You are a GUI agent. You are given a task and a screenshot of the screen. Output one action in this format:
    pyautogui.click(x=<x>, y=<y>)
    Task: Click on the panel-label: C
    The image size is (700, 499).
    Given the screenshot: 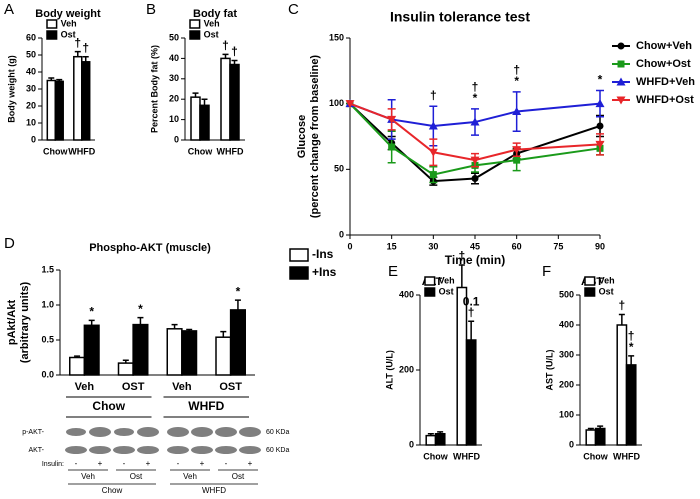 What is the action you would take?
    pyautogui.click(x=293, y=9)
    